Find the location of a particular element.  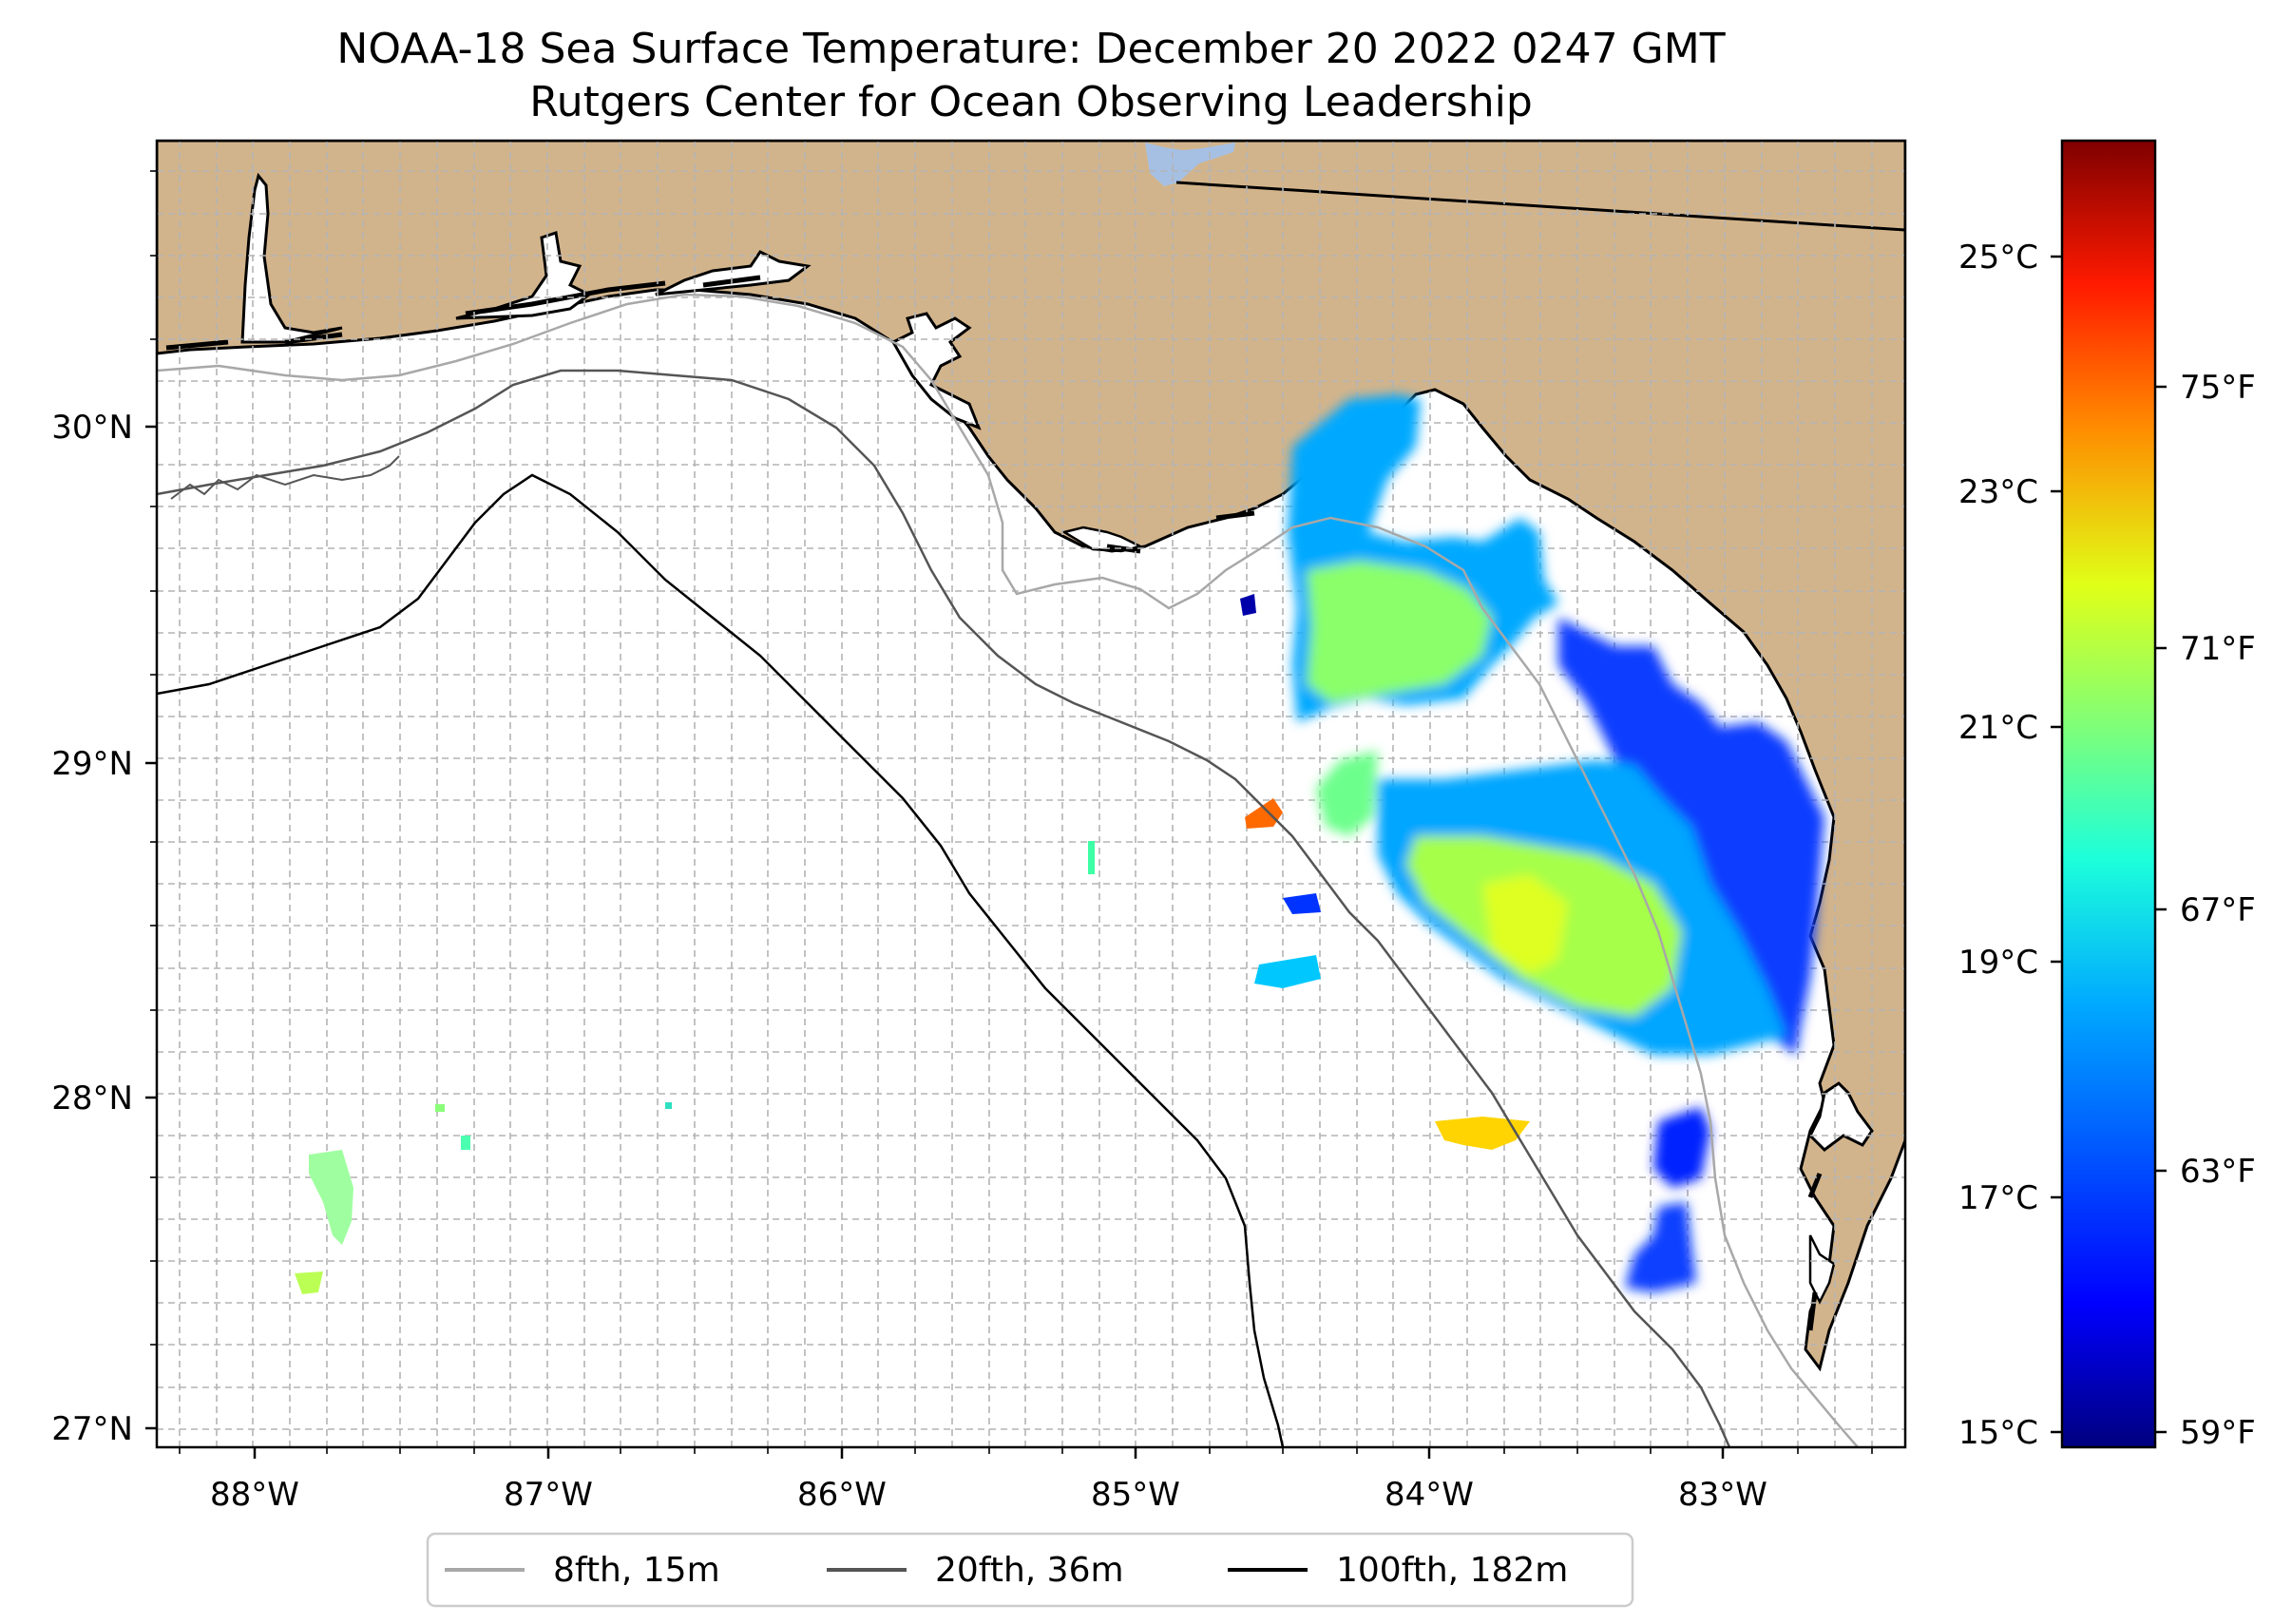

cb-f-71: 71°F is located at coordinates (2218, 649).